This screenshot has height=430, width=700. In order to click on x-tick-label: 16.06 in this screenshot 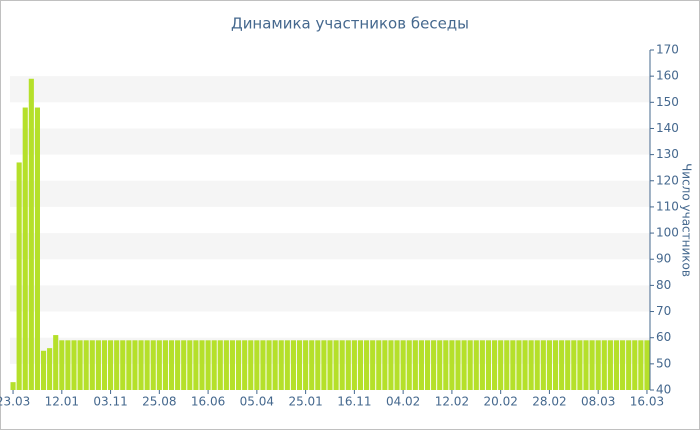, I will do `click(208, 402)`.